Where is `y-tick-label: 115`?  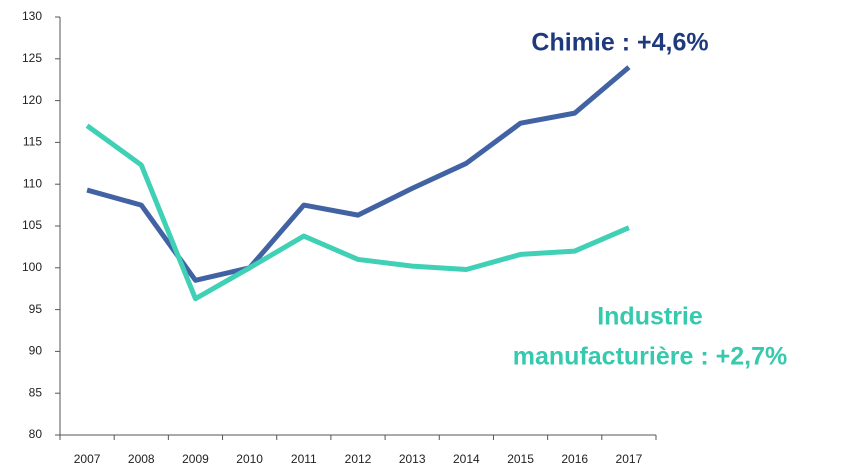
y-tick-label: 115 is located at coordinates (32, 142).